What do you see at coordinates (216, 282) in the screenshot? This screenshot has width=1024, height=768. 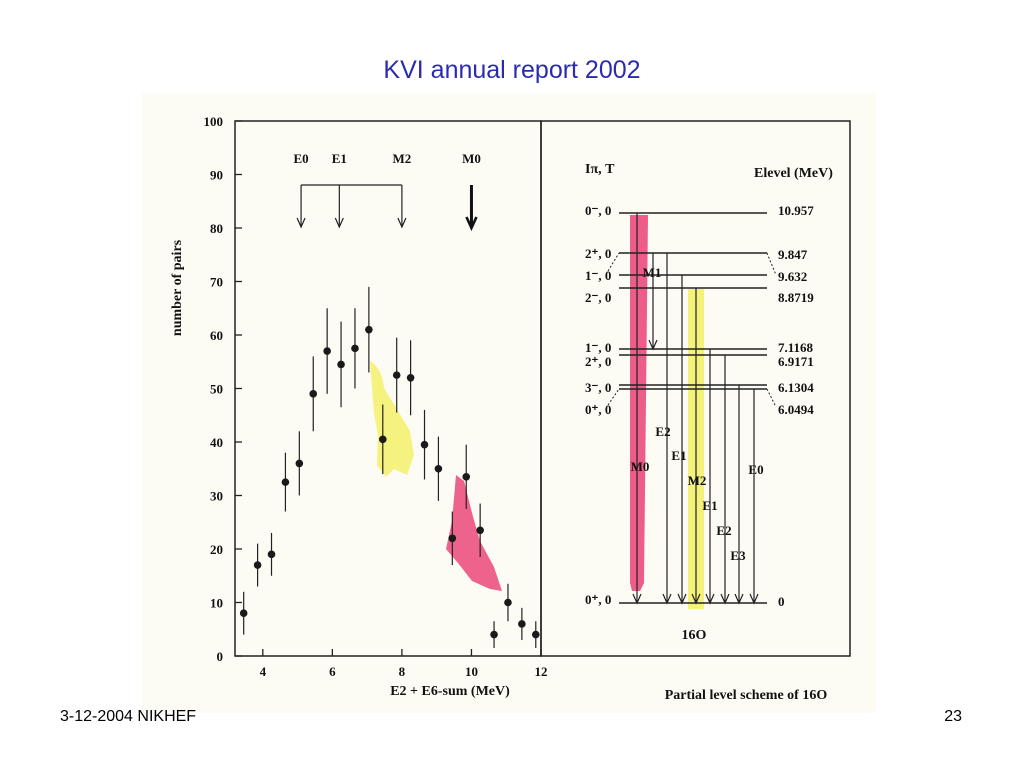 I see `y-tick-label: 70` at bounding box center [216, 282].